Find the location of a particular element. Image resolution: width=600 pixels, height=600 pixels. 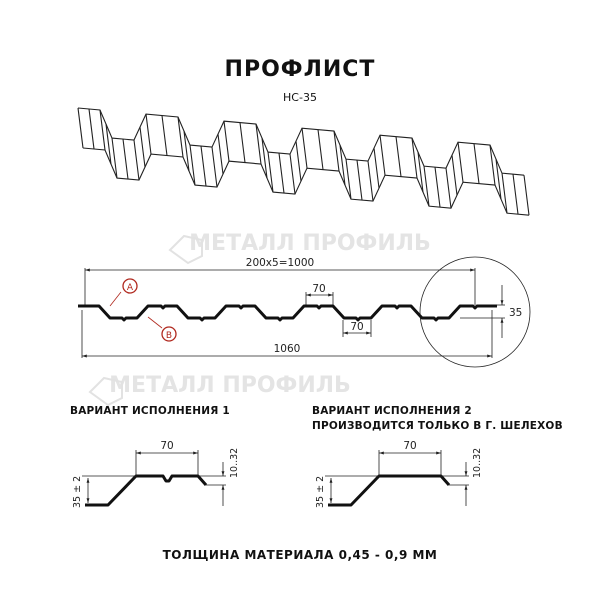

variant2-label: ВАРИАНТ ИСПОЛНЕНИЯ 2 is located at coordinates (392, 411).